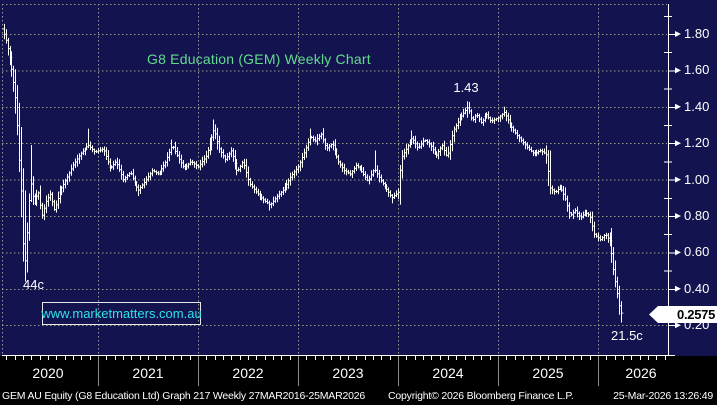 The height and width of the screenshot is (405, 717). I want to click on y-axis-tick-label: 0.80, so click(697, 215).